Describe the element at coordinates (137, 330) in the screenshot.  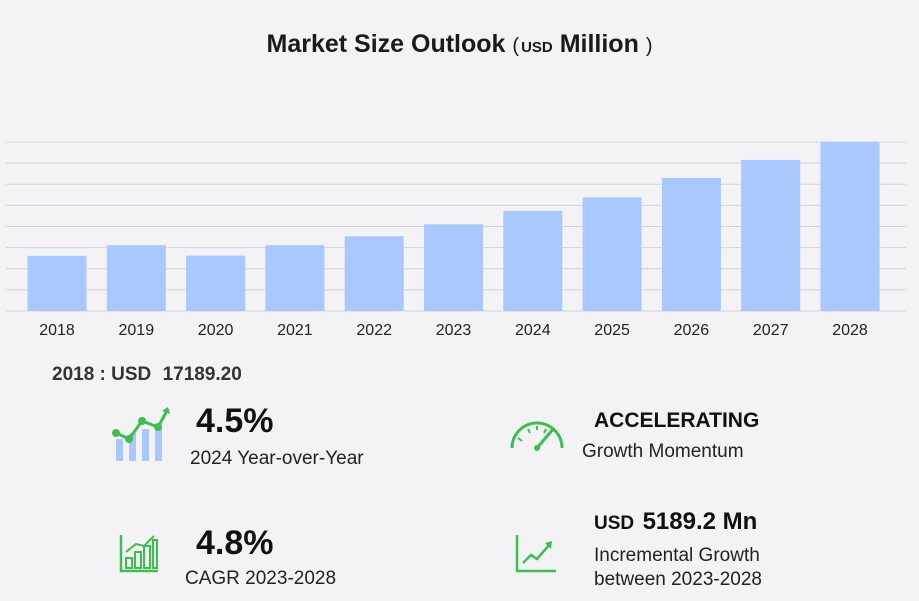
I see `x-tick-label: 2019` at that location.